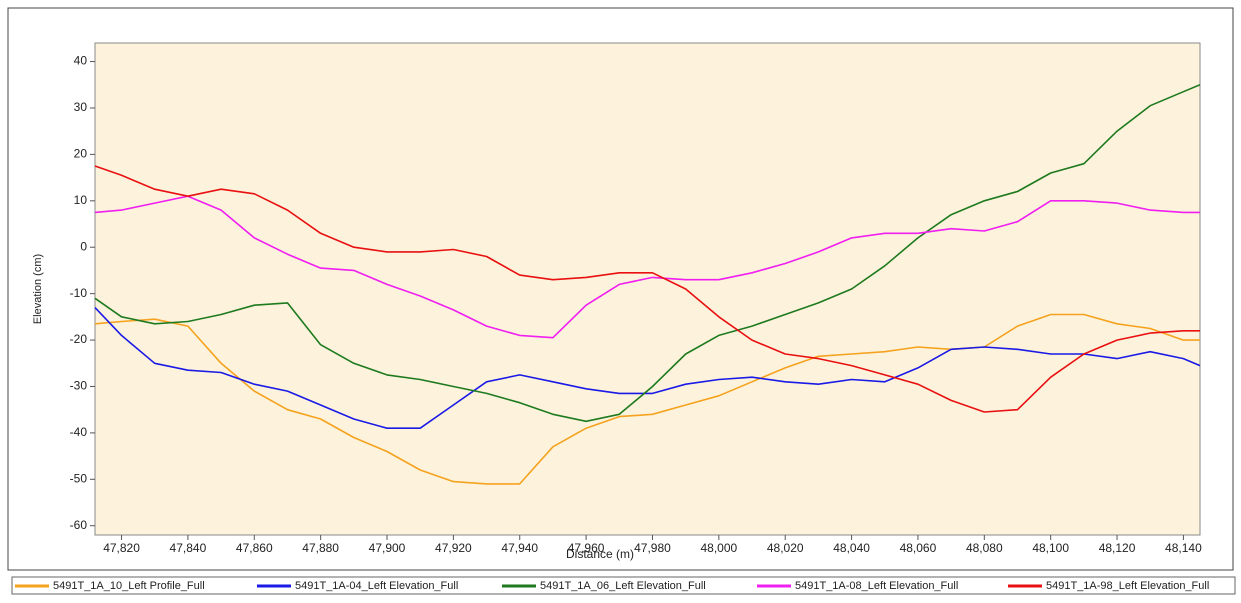 Image resolution: width=1241 pixels, height=603 pixels. I want to click on y-axis-label: Elevation (cm), so click(38, 289).